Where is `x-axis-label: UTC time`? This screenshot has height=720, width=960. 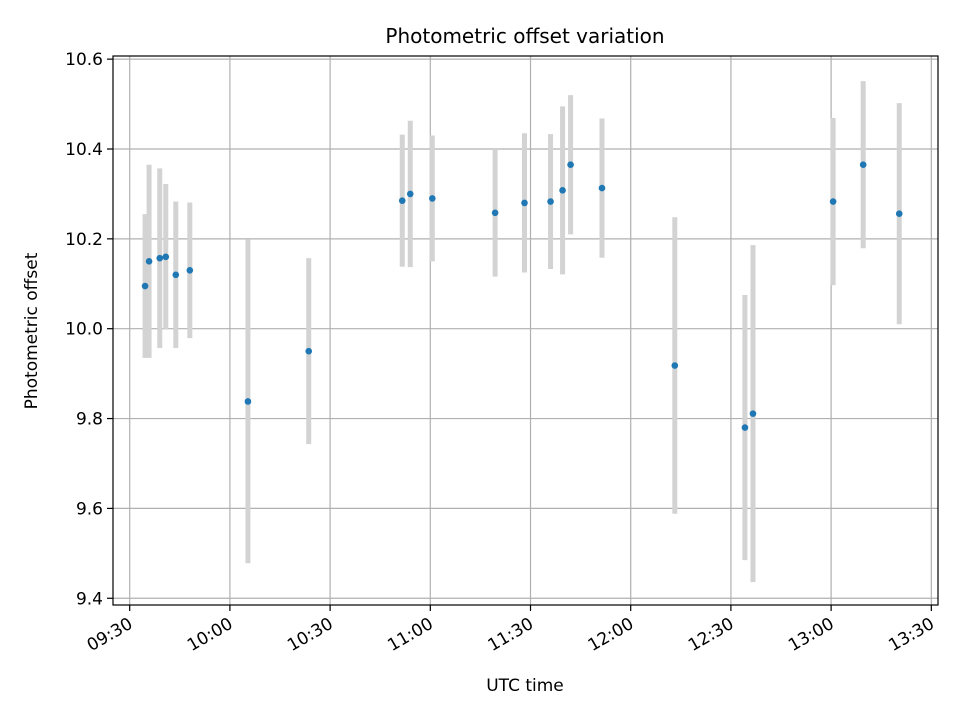
x-axis-label: UTC time is located at coordinates (525, 686).